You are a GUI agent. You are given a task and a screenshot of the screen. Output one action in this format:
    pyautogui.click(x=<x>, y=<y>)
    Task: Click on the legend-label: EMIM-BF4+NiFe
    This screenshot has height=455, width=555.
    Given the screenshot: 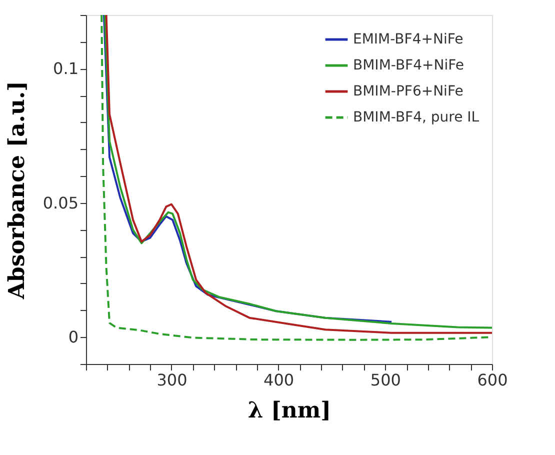 What is the action you would take?
    pyautogui.click(x=408, y=40)
    